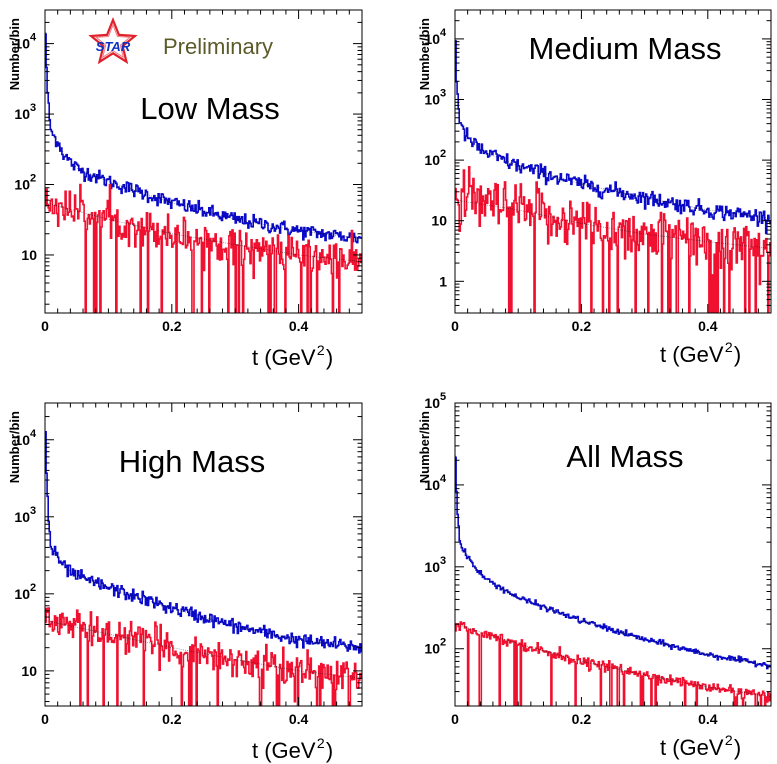  What do you see at coordinates (192, 461) in the screenshot?
I see `panel-title: High Mass` at bounding box center [192, 461].